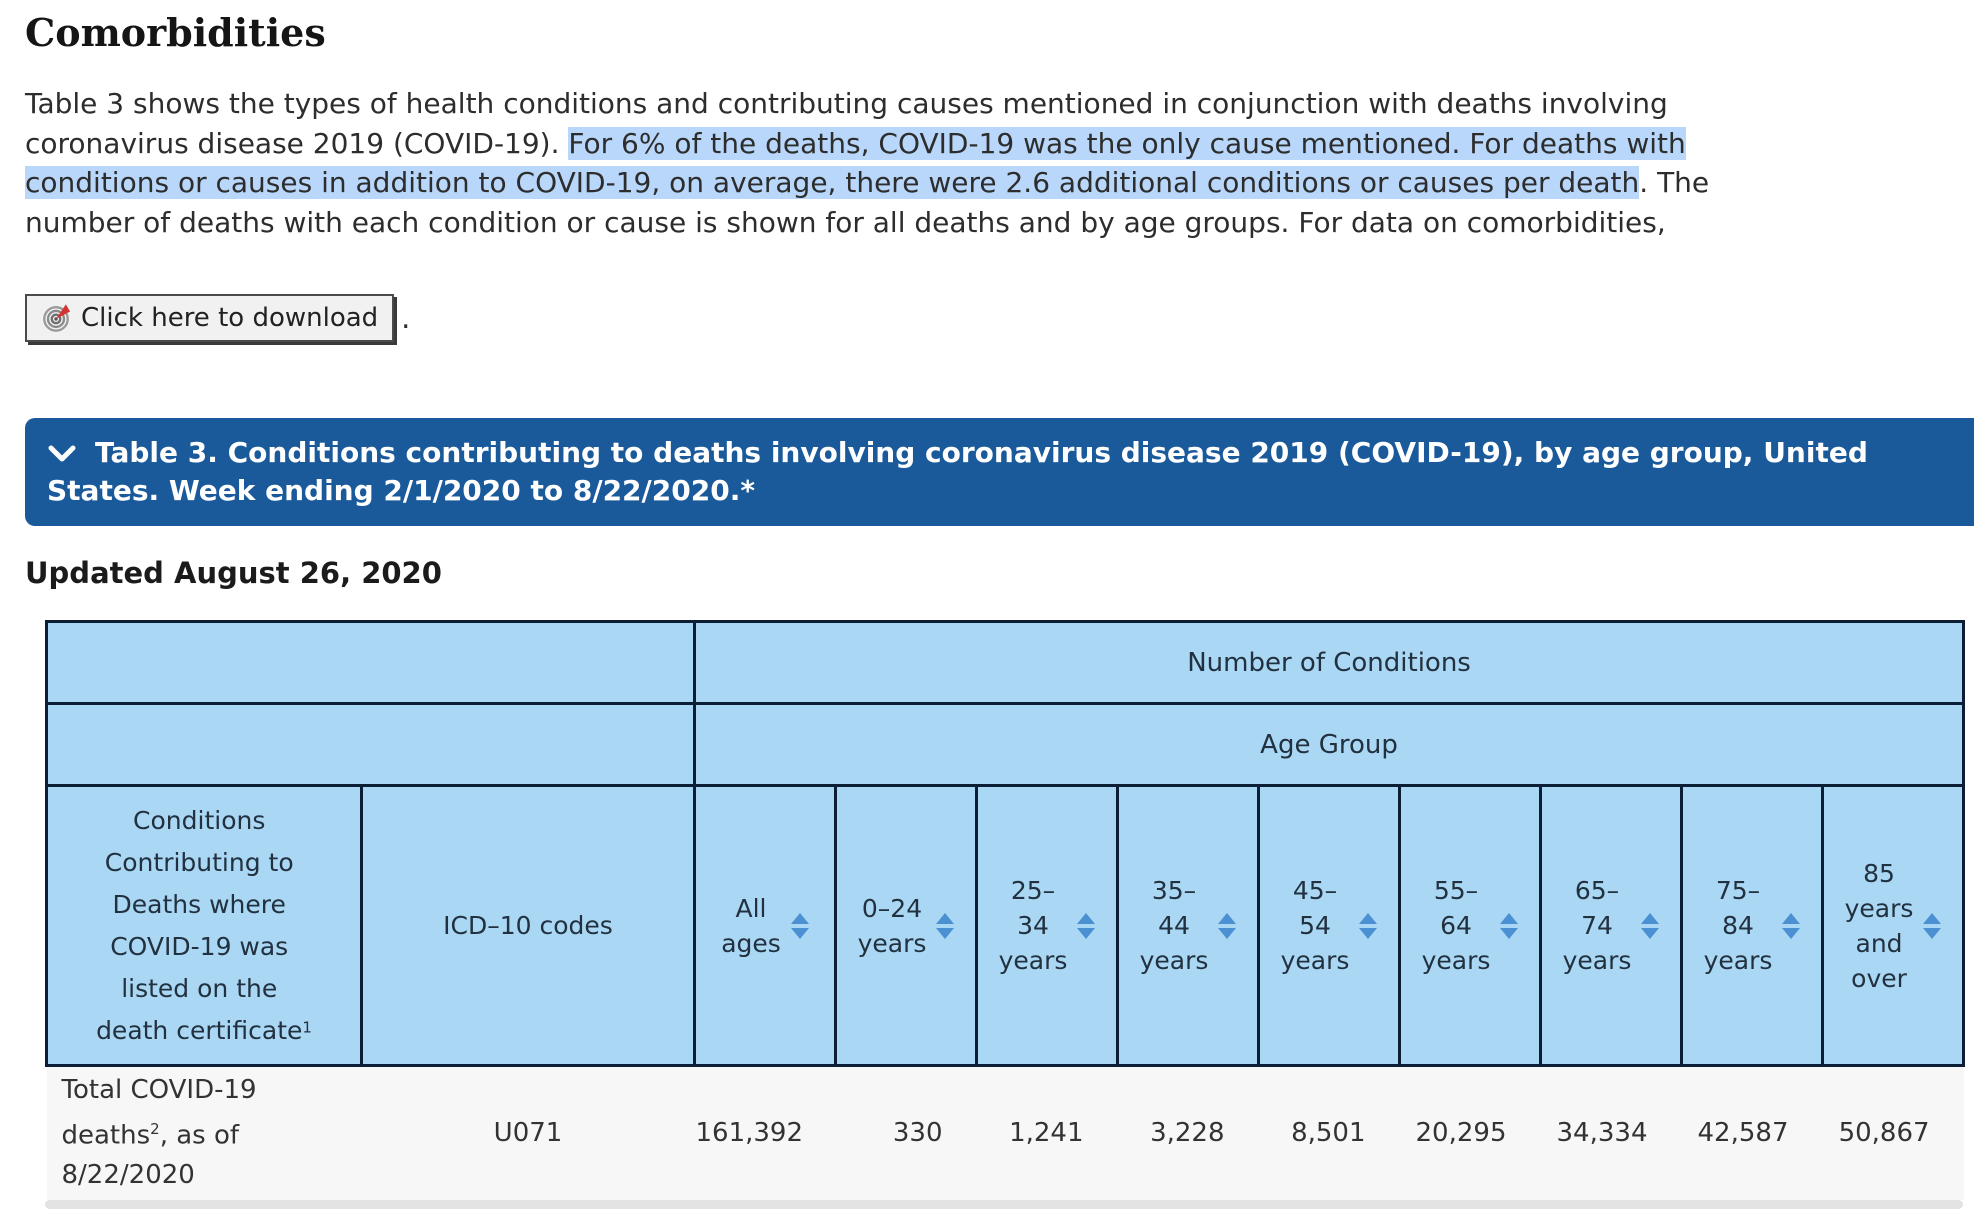 The image size is (1974, 1212). What do you see at coordinates (1329, 1132) in the screenshot?
I see `value-cell-45-54: 8,501` at bounding box center [1329, 1132].